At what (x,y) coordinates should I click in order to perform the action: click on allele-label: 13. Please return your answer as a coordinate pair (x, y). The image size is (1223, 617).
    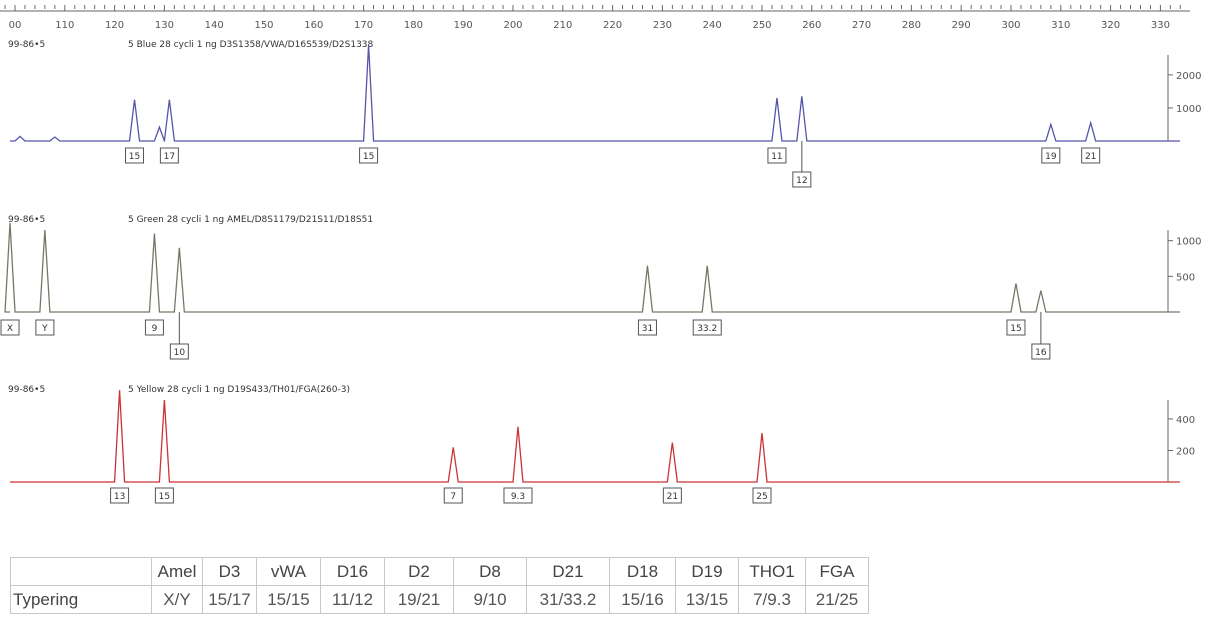
    Looking at the image, I should click on (119, 497).